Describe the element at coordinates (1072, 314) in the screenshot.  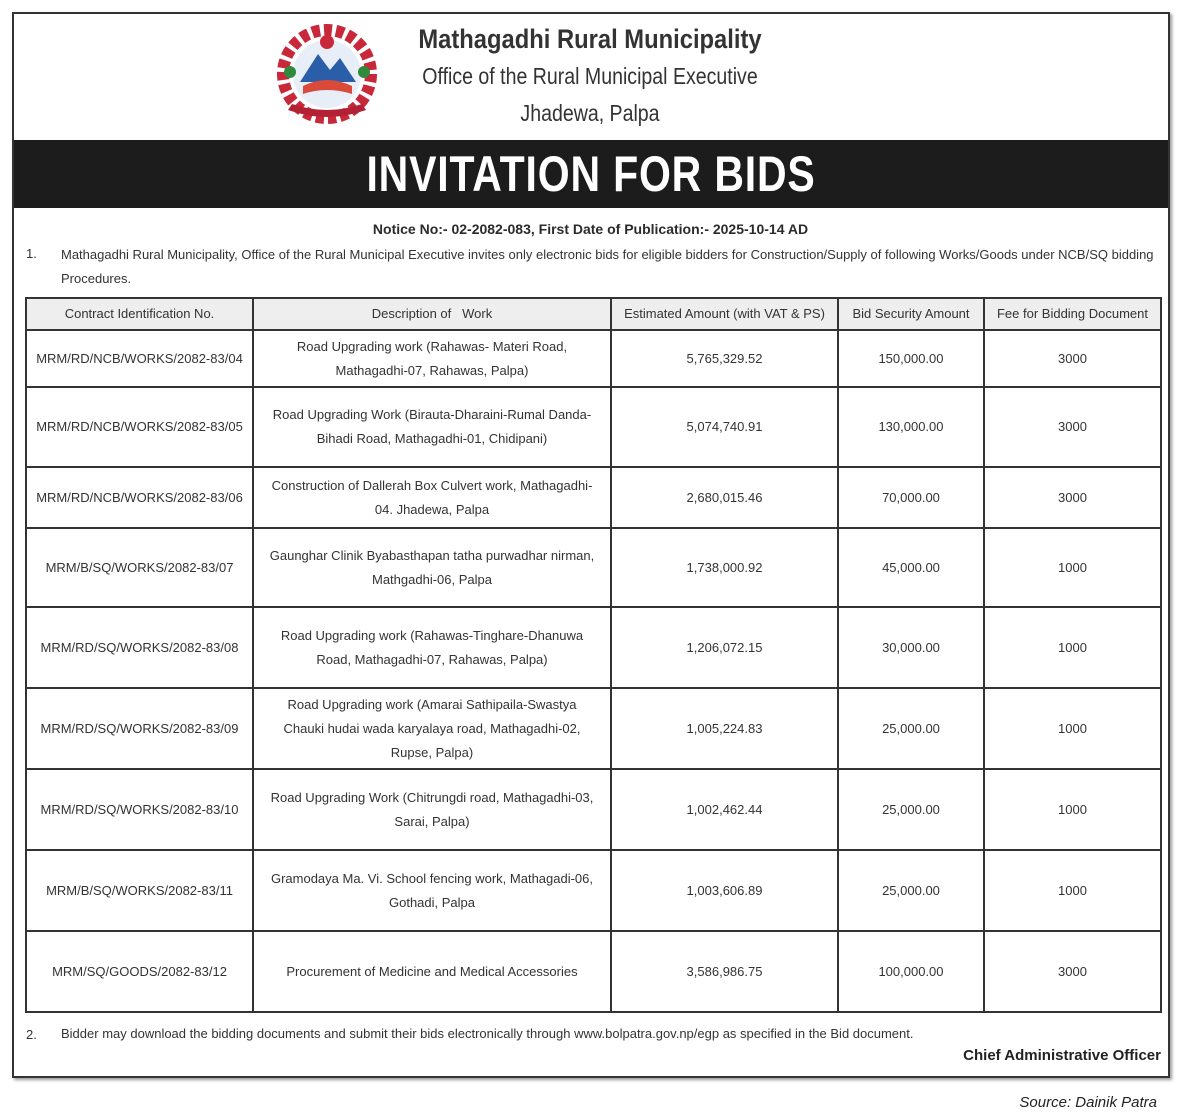
I see `column-header: Fee for Bidding Document` at that location.